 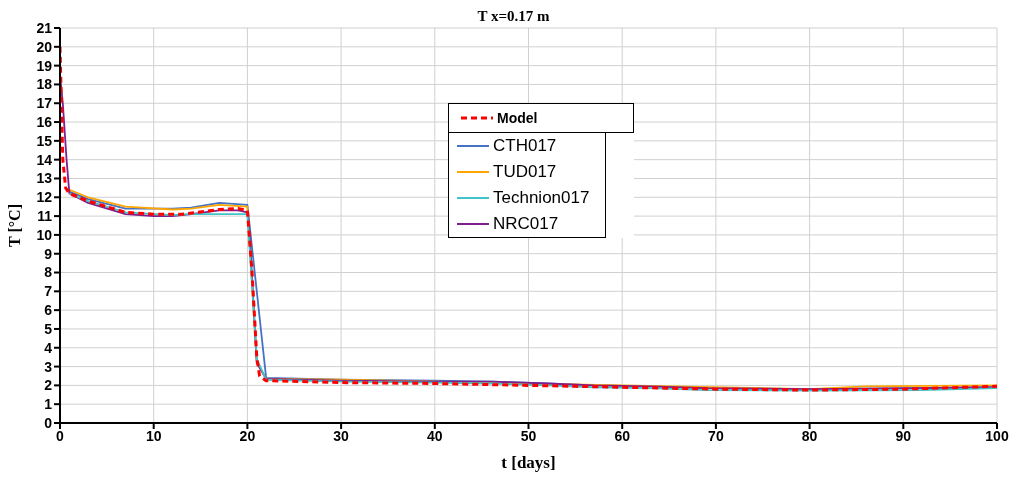 What do you see at coordinates (622, 435) in the screenshot?
I see `x-tick-label: 60` at bounding box center [622, 435].